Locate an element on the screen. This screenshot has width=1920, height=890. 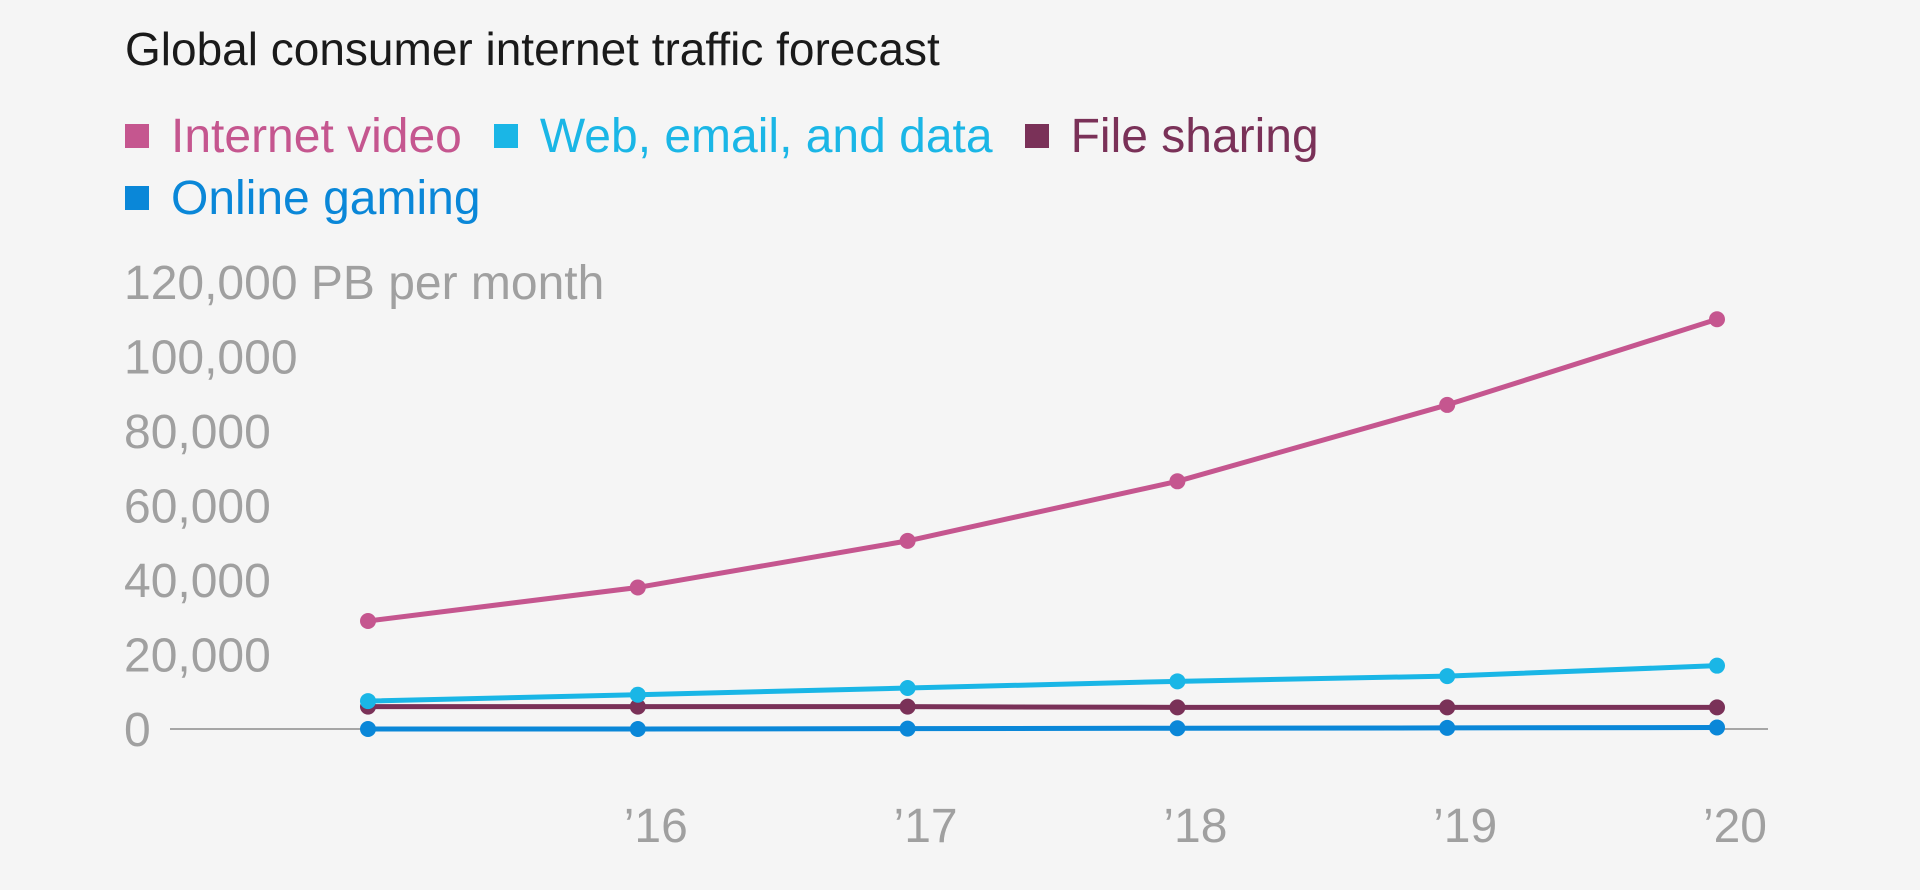
legend-label-internet-video: Internet video is located at coordinates (316, 136).